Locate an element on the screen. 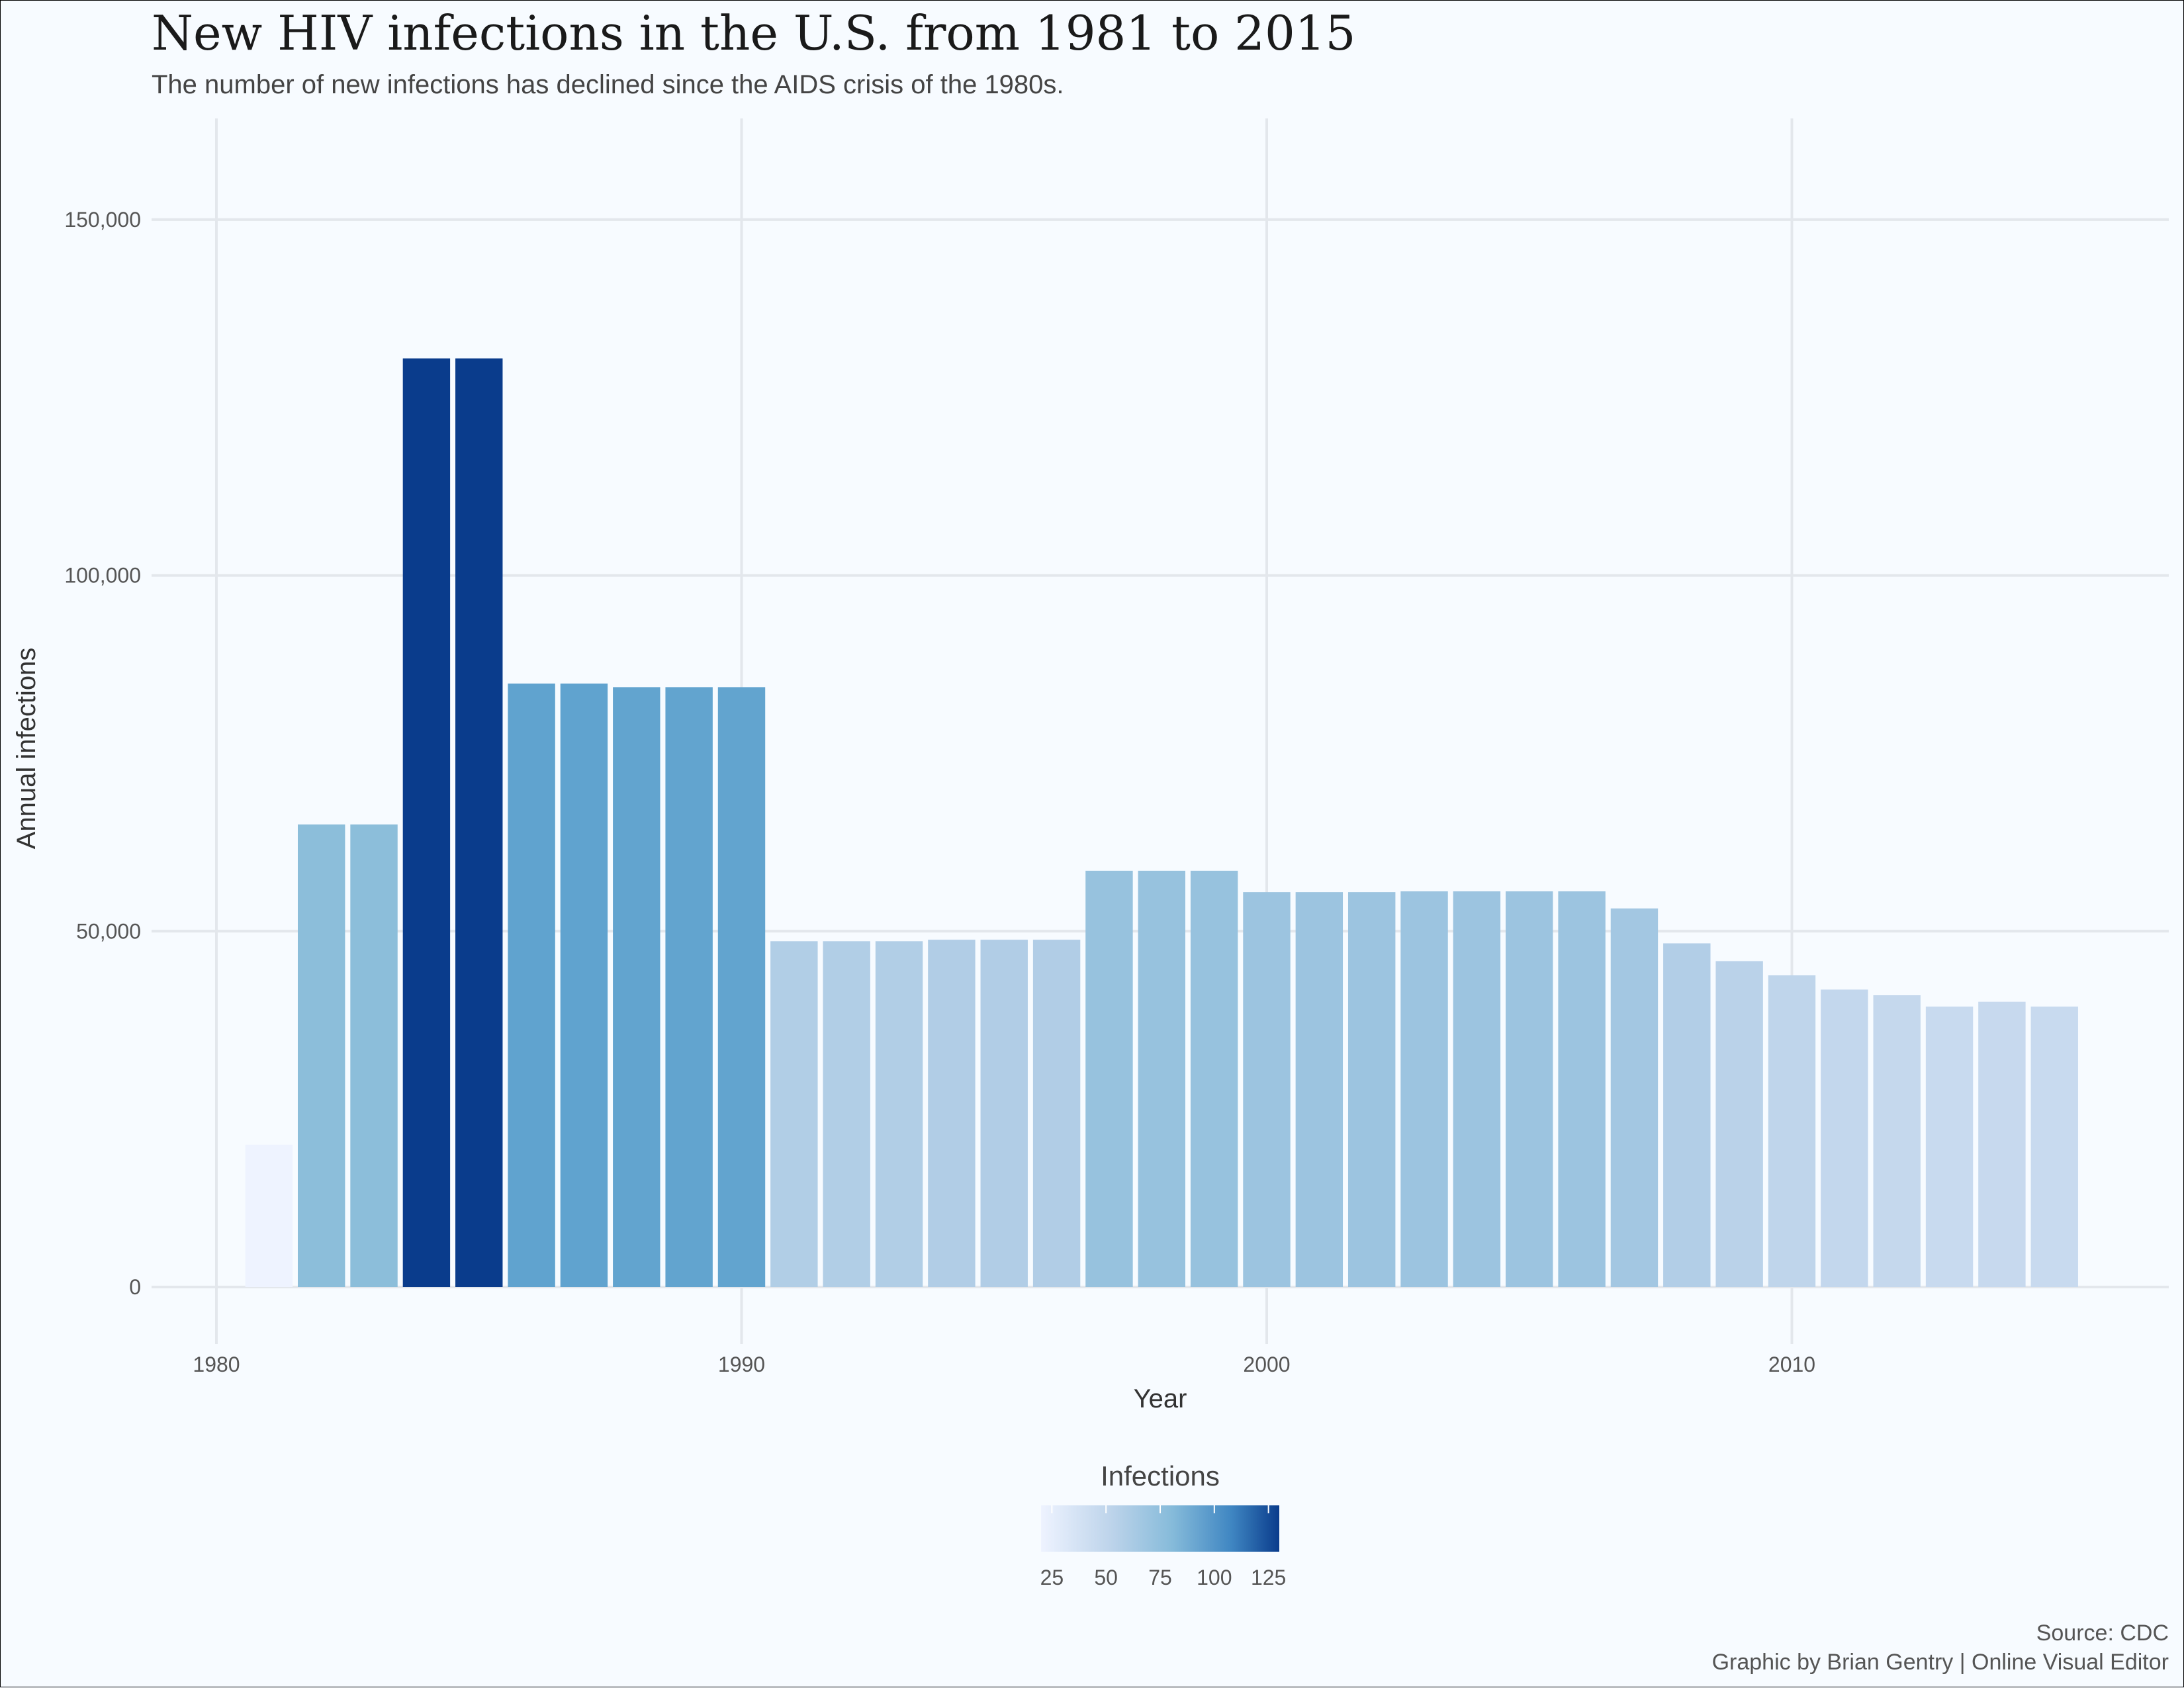  bar-1991 is located at coordinates (794, 1114).